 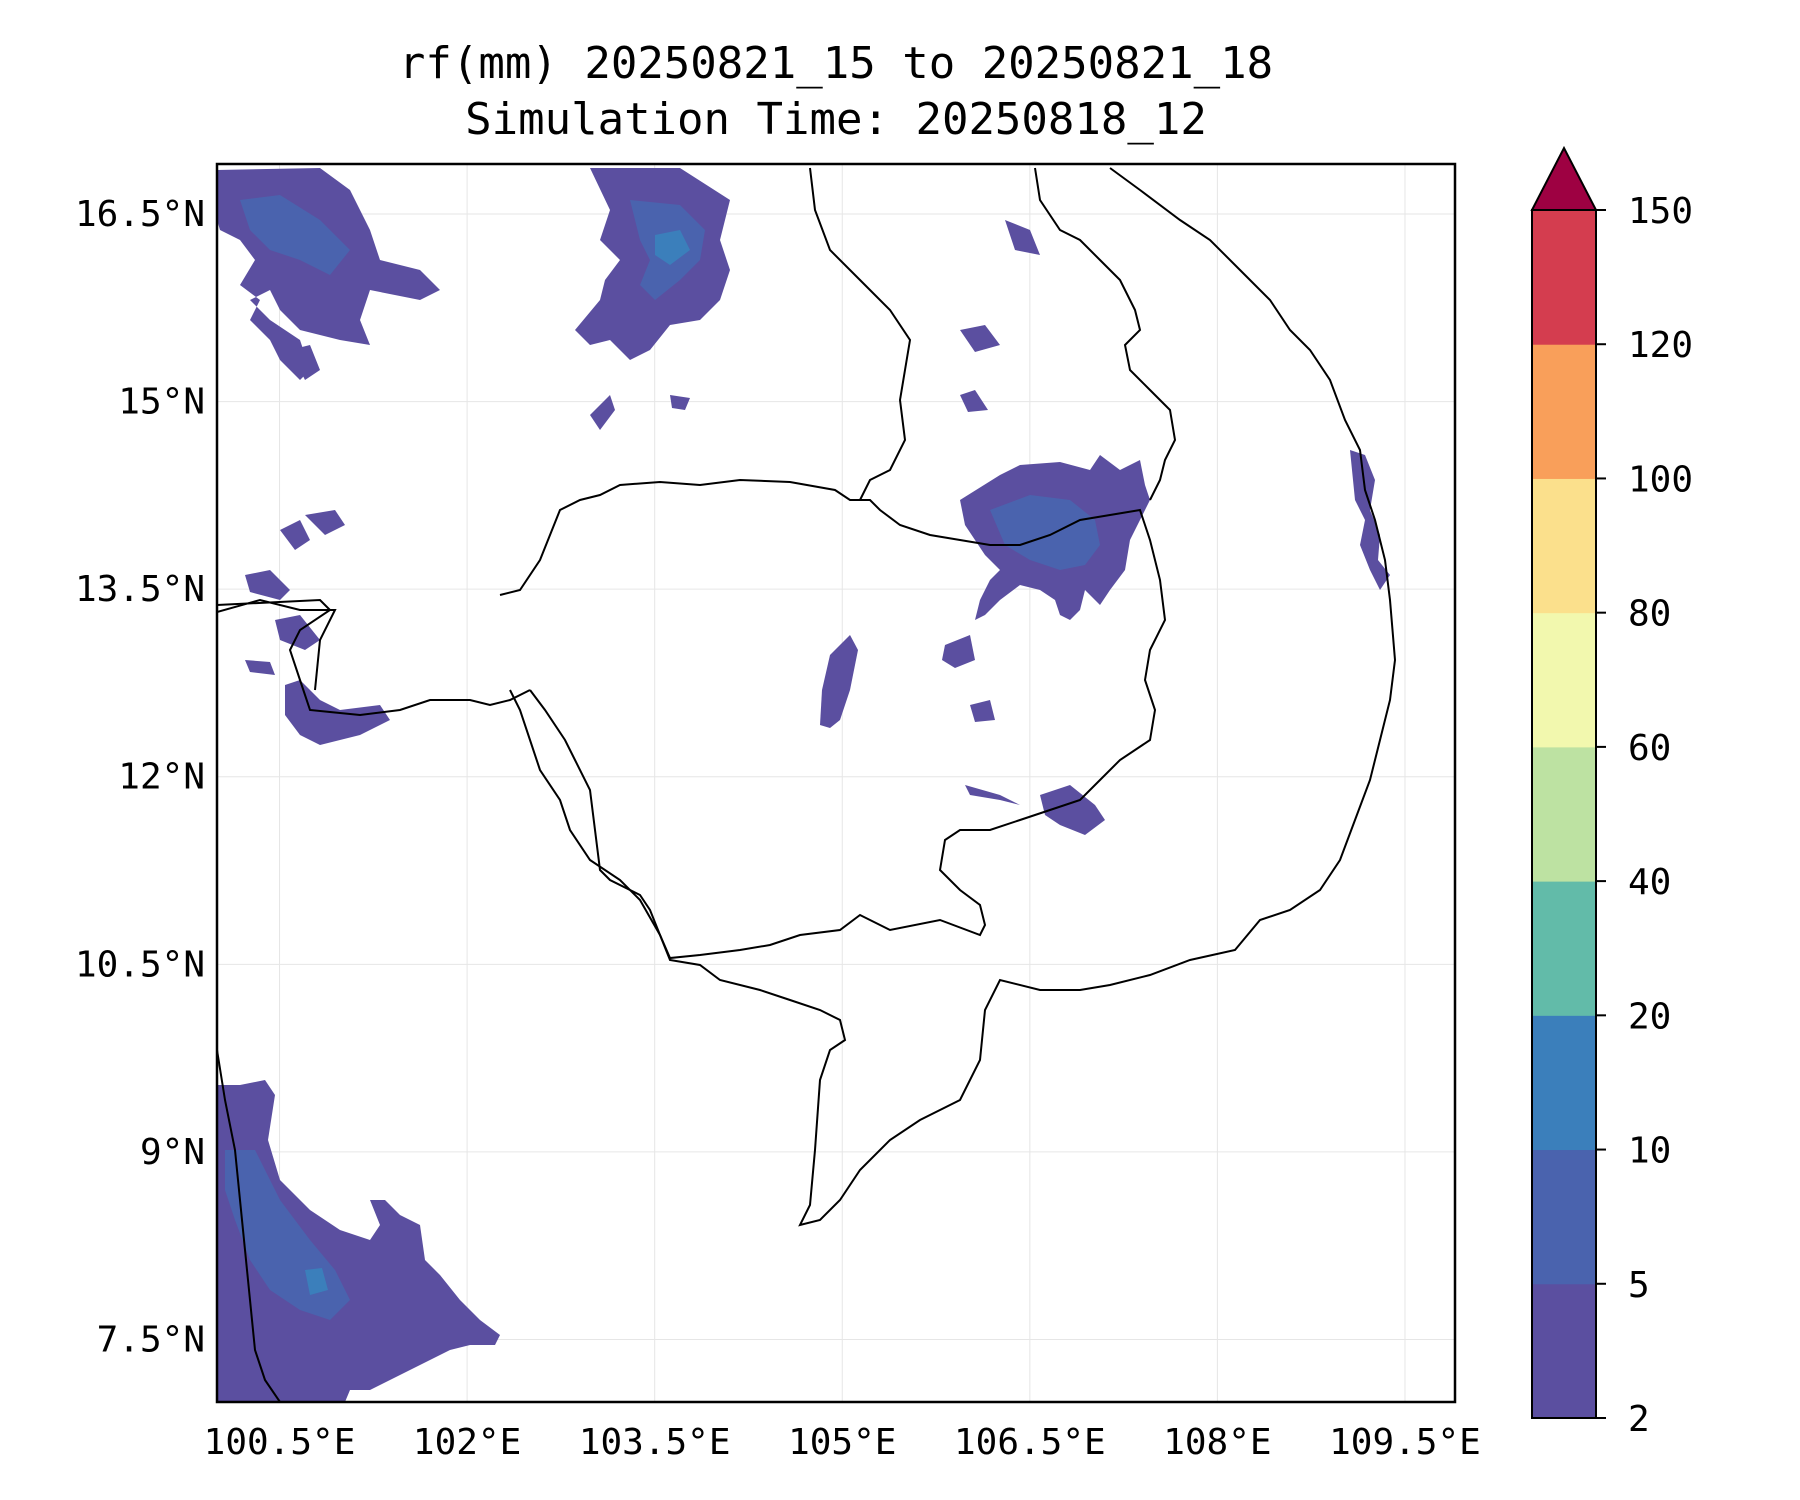 What do you see at coordinates (1649, 748) in the screenshot?
I see `colorbar-tick-label: 60` at bounding box center [1649, 748].